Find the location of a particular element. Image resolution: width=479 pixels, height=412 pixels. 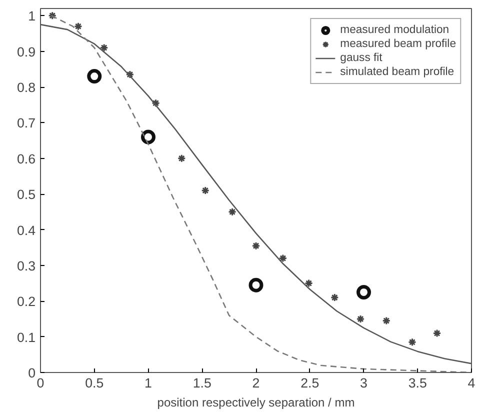

x-tick-label: 3 is located at coordinates (364, 383).